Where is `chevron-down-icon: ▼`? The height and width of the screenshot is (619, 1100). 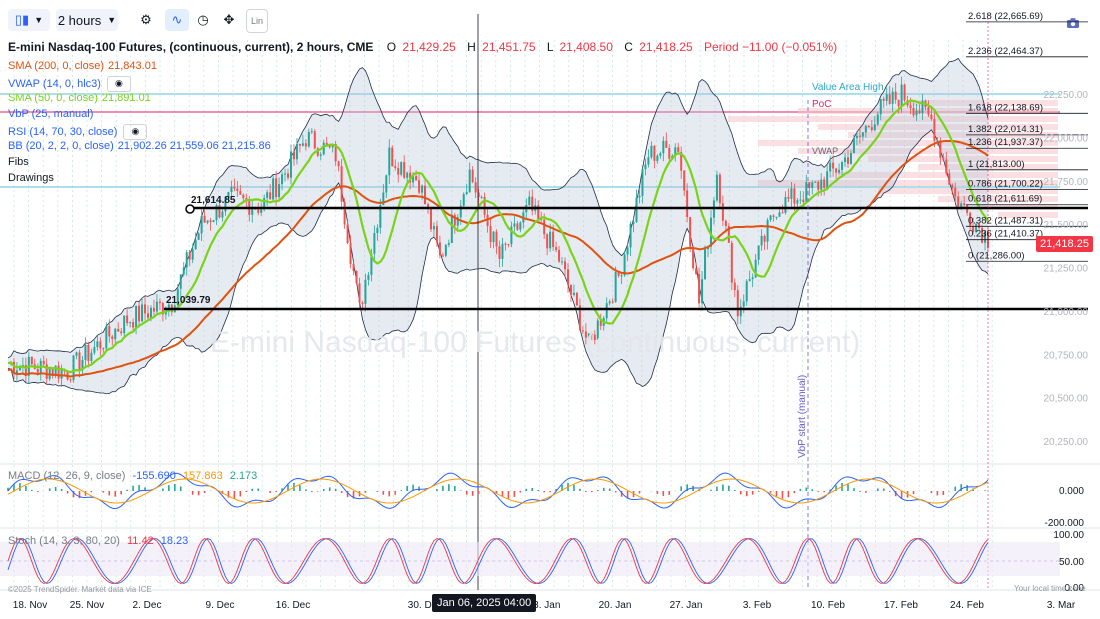 chevron-down-icon: ▼ is located at coordinates (112, 20).